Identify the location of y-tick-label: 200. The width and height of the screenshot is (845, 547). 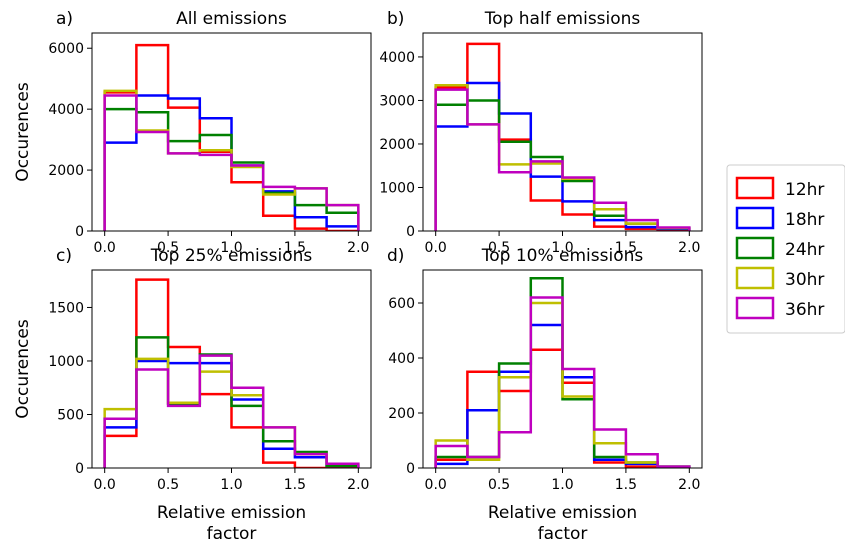
(401, 414).